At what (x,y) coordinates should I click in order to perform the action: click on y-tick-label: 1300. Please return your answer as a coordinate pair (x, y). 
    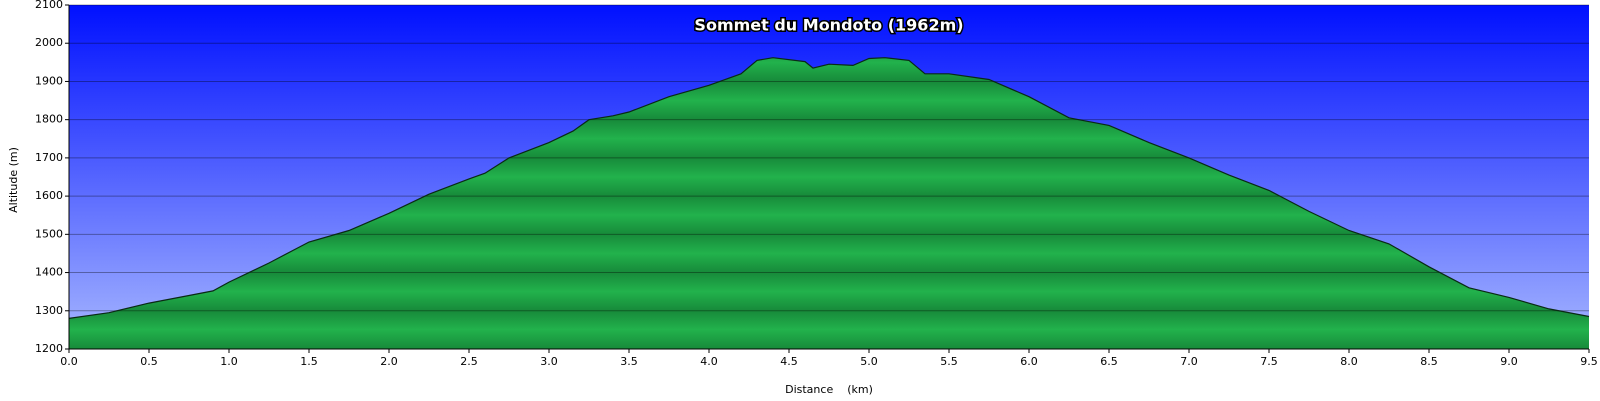
    Looking at the image, I should click on (49, 310).